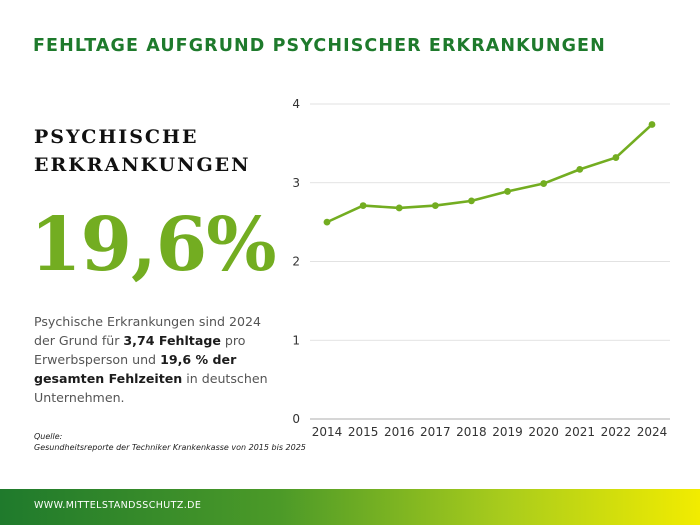 This screenshot has width=700, height=525. Describe the element at coordinates (142, 165) in the screenshot. I see `section-title-line2: ERKRANKUNGEN` at that location.